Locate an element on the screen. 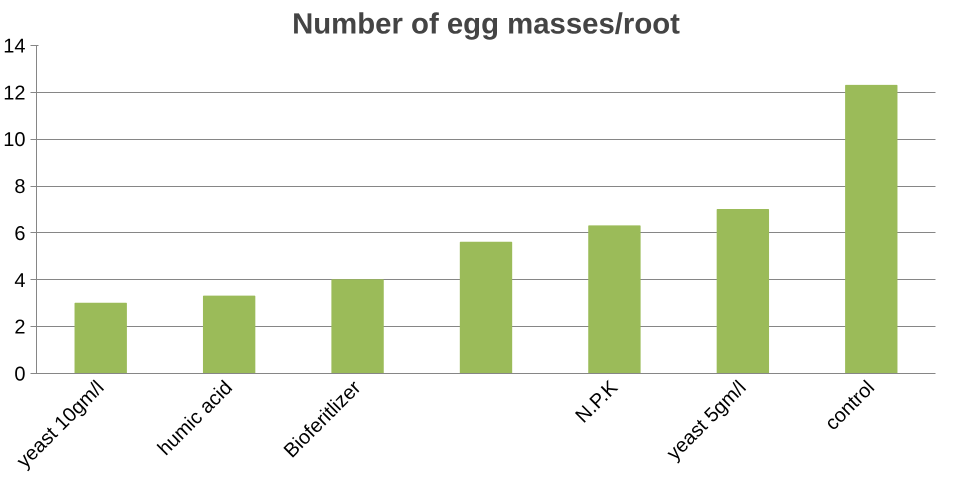  y-tick-label: 8 is located at coordinates (20, 187).